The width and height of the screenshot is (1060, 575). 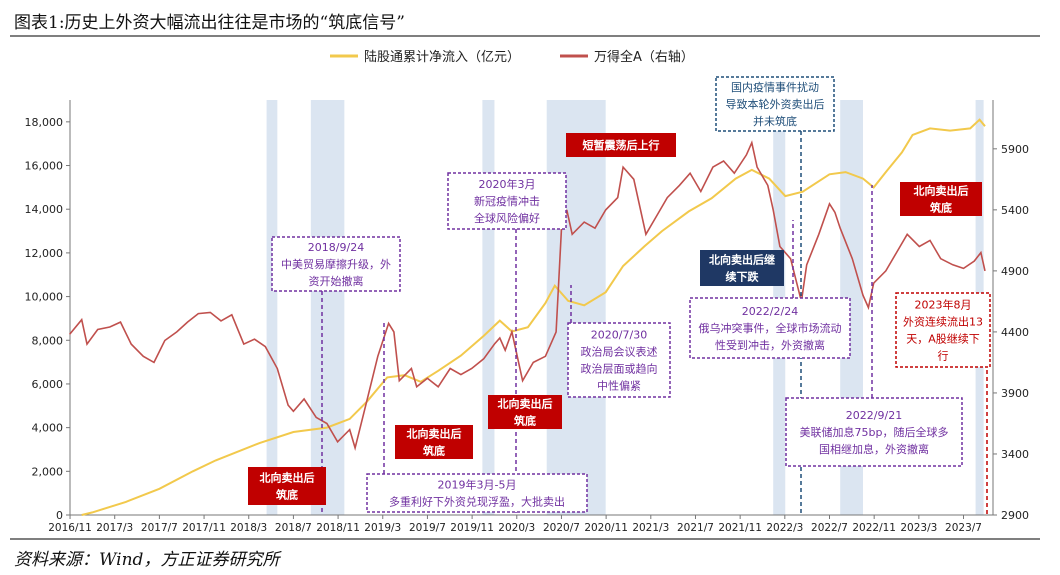 What do you see at coordinates (48, 384) in the screenshot?
I see `left-tick-label: 6,000` at bounding box center [48, 384].